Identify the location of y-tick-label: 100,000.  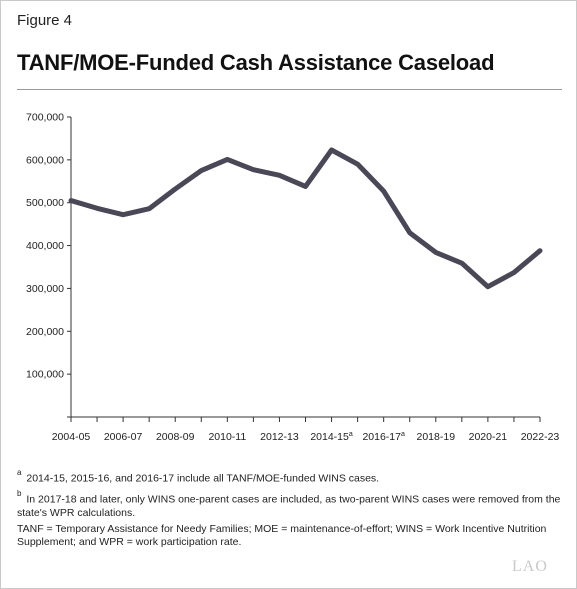
(45, 375).